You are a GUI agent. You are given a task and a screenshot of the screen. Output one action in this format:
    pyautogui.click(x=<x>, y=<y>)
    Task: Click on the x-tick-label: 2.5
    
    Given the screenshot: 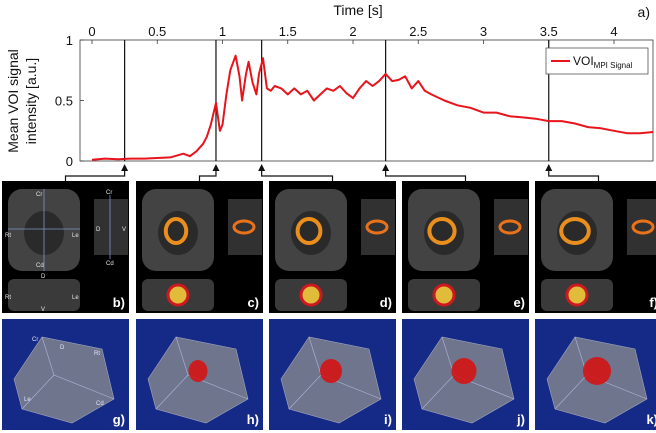 What is the action you would take?
    pyautogui.click(x=418, y=31)
    